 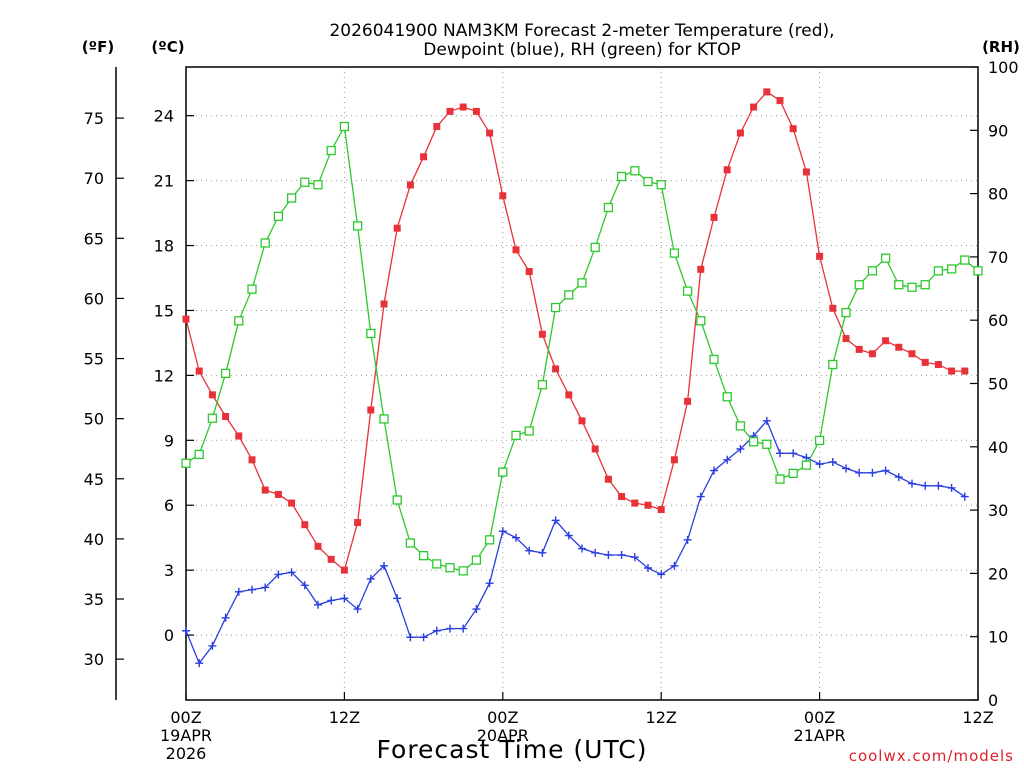 What do you see at coordinates (169, 570) in the screenshot?
I see `celsius-tick-label: 3` at bounding box center [169, 570].